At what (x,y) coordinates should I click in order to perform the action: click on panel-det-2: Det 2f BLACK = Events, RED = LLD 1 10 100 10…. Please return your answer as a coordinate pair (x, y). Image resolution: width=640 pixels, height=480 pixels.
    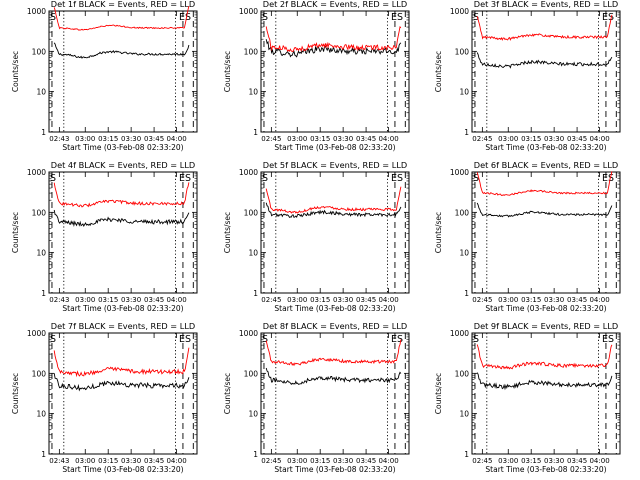
    Looking at the image, I should click on (316, 76).